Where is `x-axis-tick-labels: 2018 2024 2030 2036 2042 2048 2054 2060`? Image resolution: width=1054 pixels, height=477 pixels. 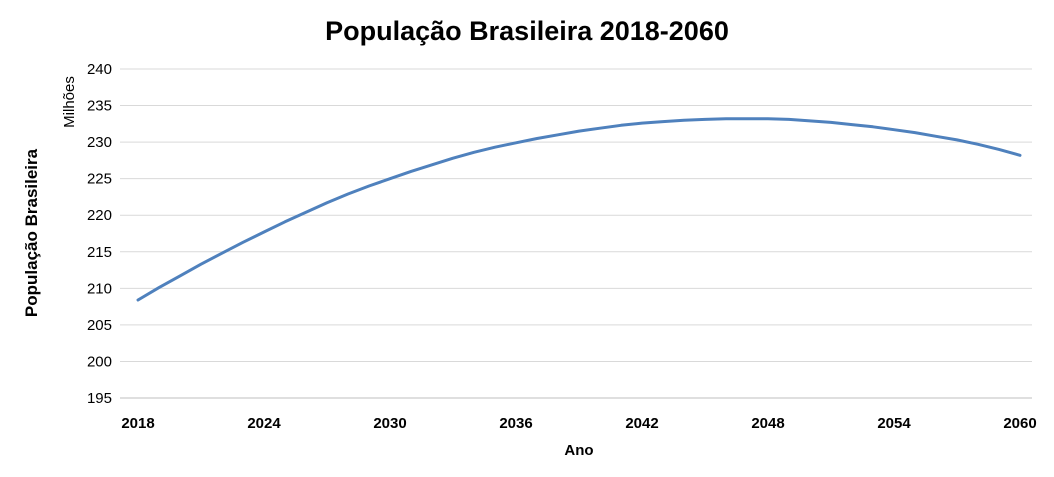 x-axis-tick-labels: 2018 2024 2030 2036 2042 2048 2054 2060 is located at coordinates (578, 423).